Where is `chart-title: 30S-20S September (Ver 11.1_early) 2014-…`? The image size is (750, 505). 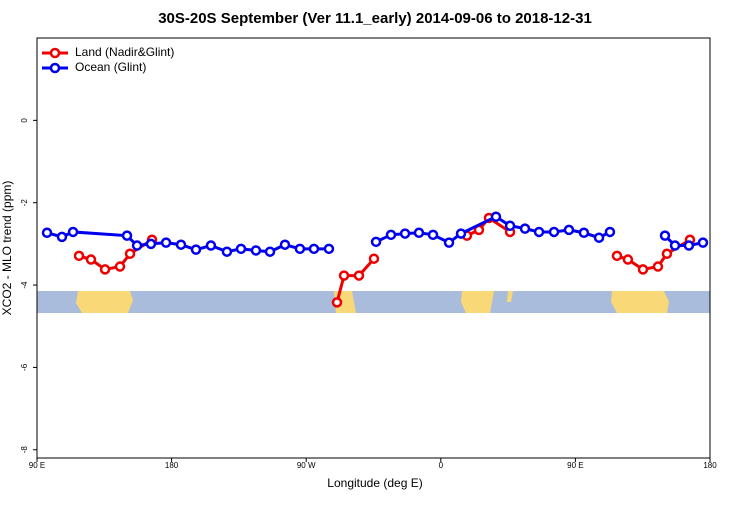 chart-title: 30S-20S September (Ver 11.1_early) 2014-… is located at coordinates (375, 18).